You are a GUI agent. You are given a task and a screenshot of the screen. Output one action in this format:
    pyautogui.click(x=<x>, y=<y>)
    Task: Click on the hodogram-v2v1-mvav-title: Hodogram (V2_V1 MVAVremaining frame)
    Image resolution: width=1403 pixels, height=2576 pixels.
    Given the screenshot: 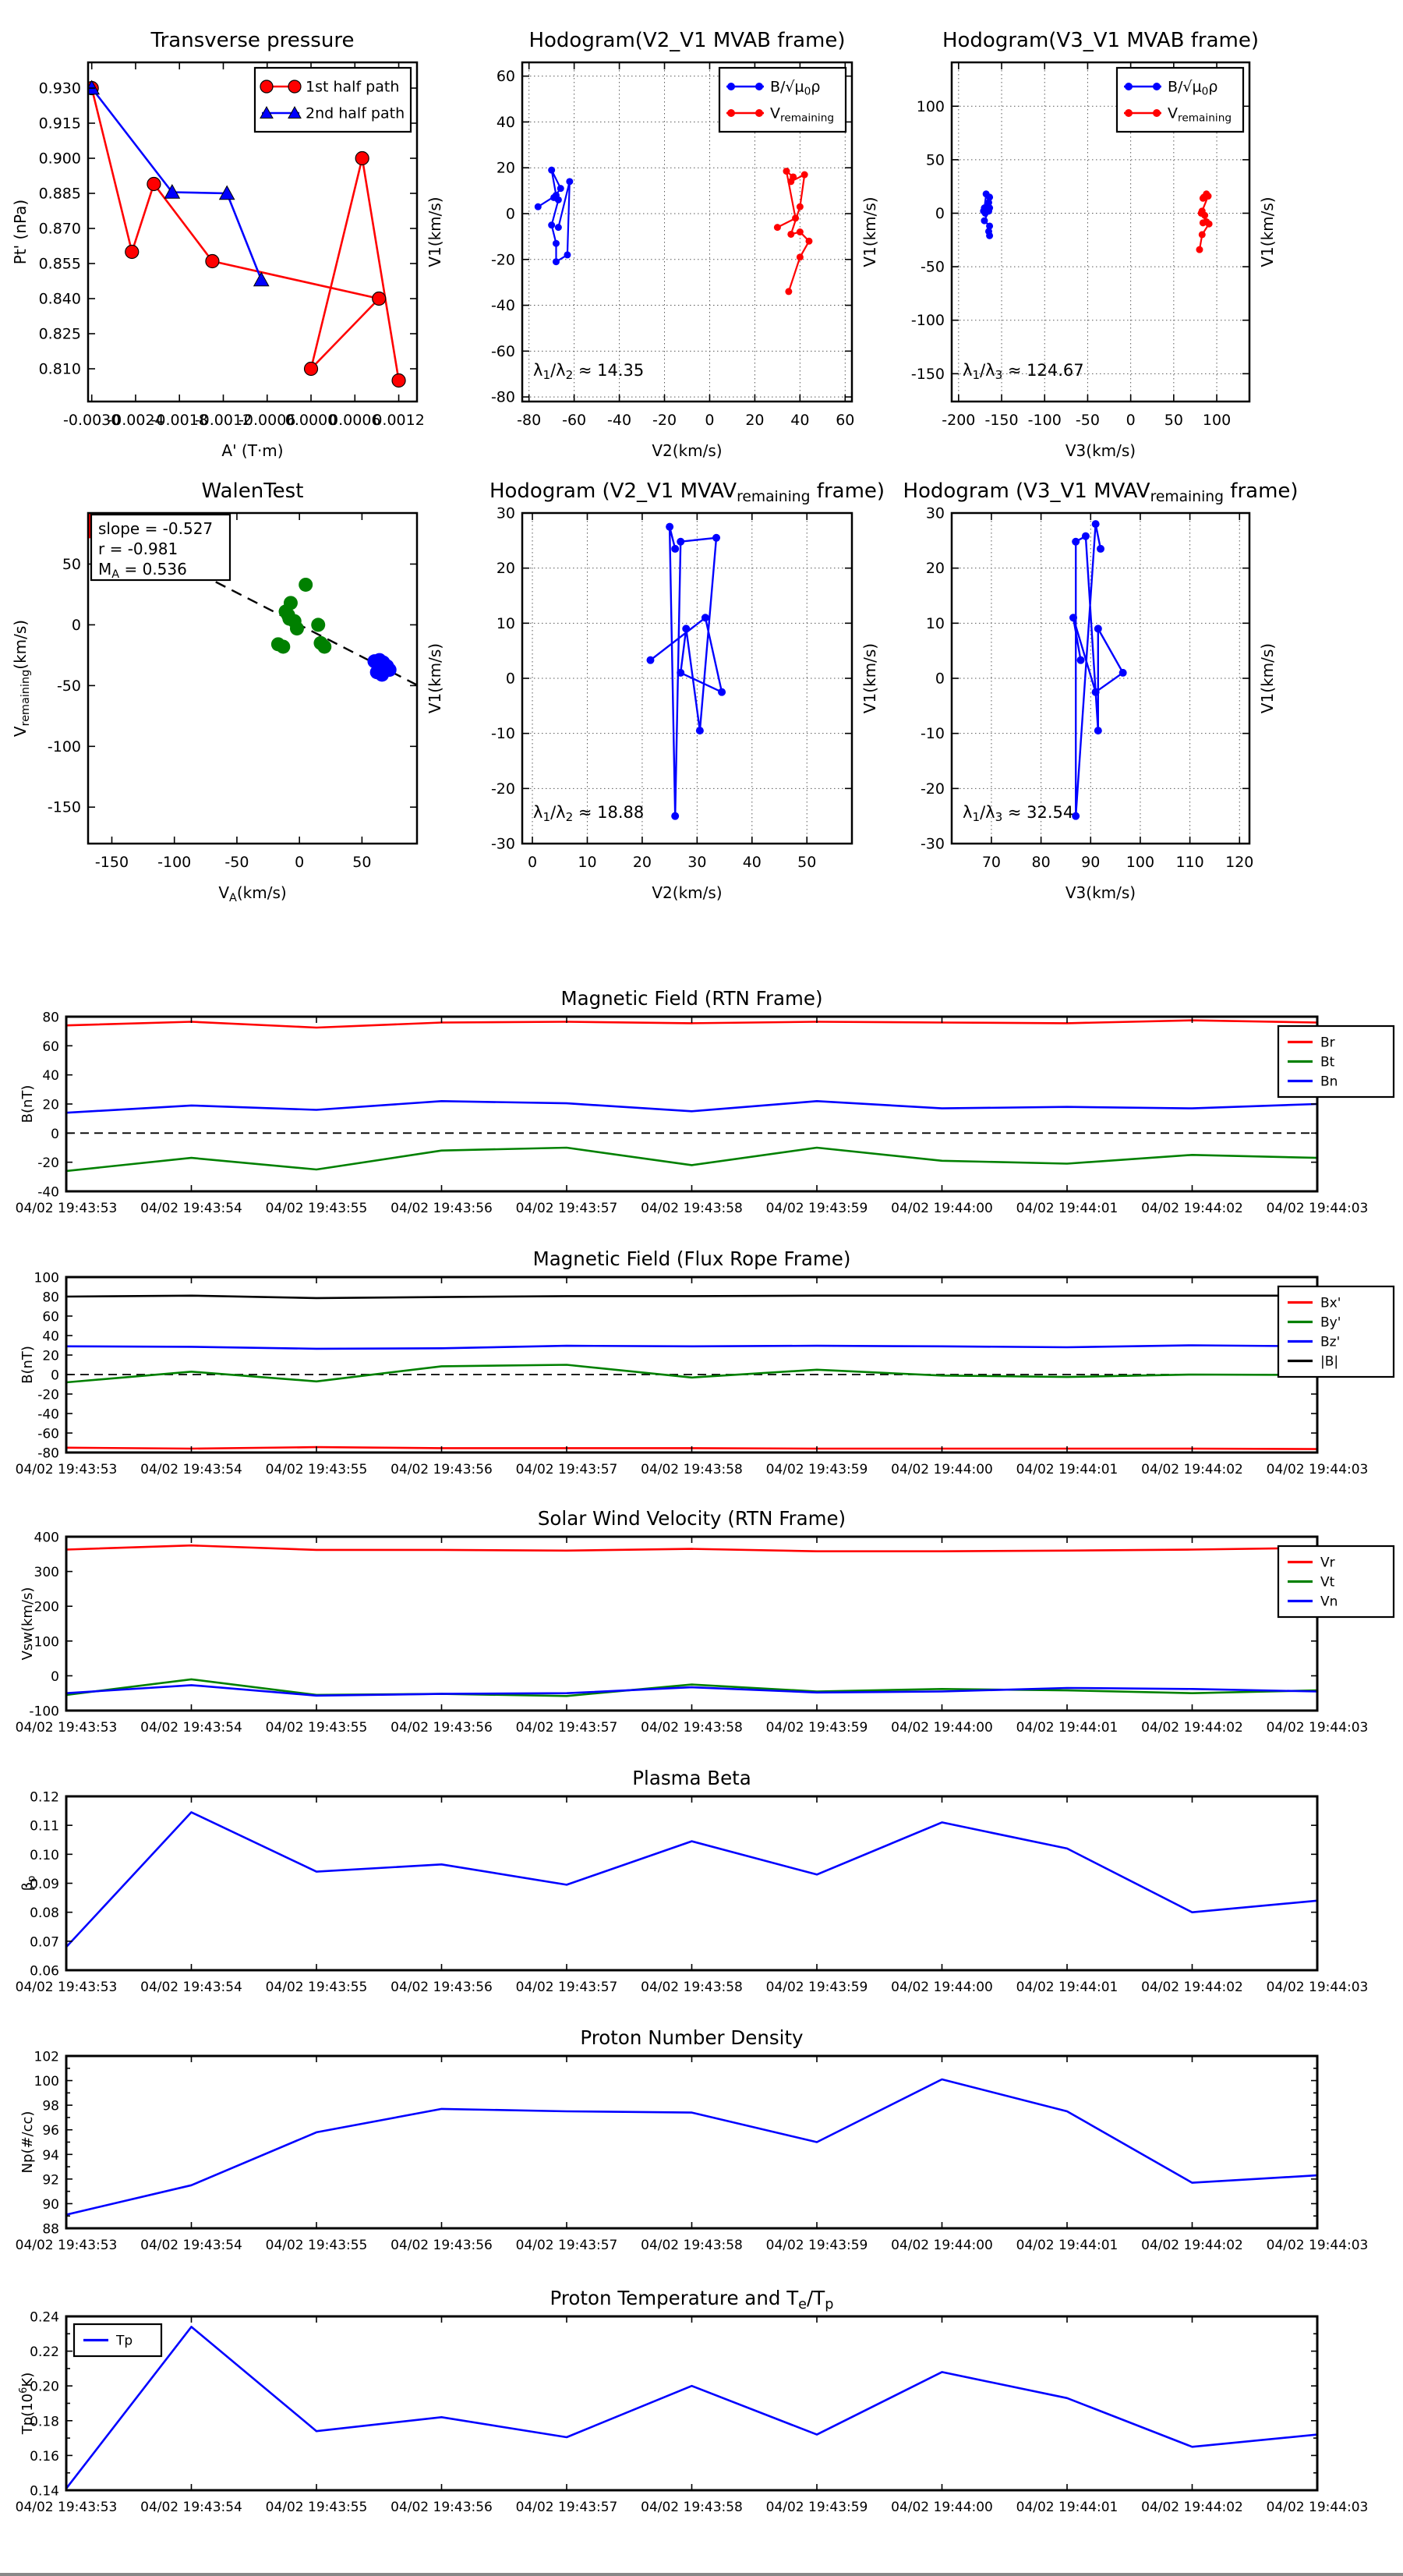 What is the action you would take?
    pyautogui.click(x=687, y=492)
    